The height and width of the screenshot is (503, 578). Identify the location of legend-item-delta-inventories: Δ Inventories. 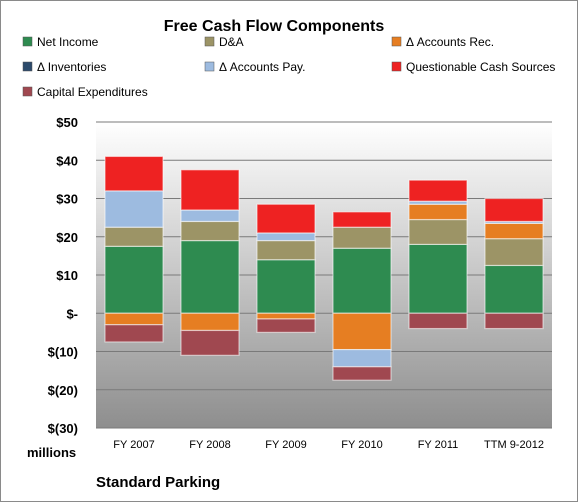
(64, 67).